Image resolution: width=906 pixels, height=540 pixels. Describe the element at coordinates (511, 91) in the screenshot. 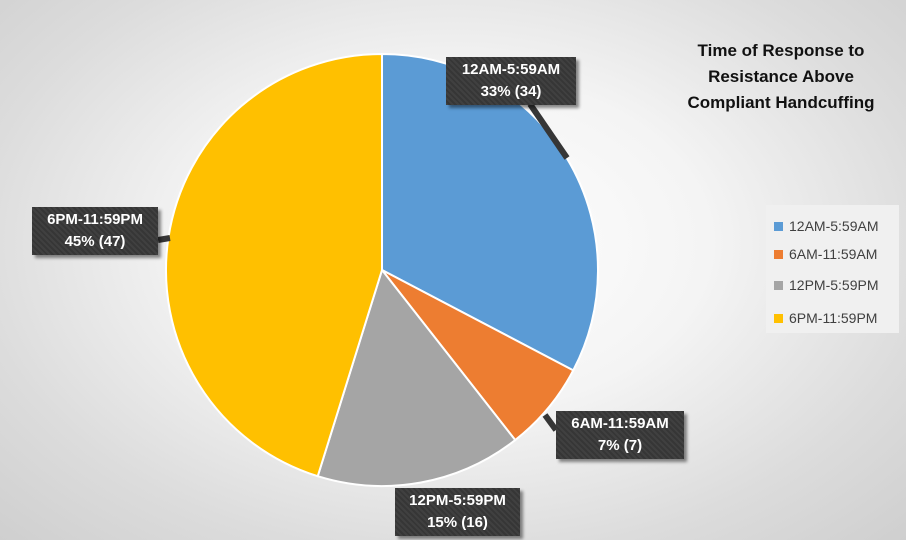

I see `data-label-12am-value: 33% (34)` at that location.